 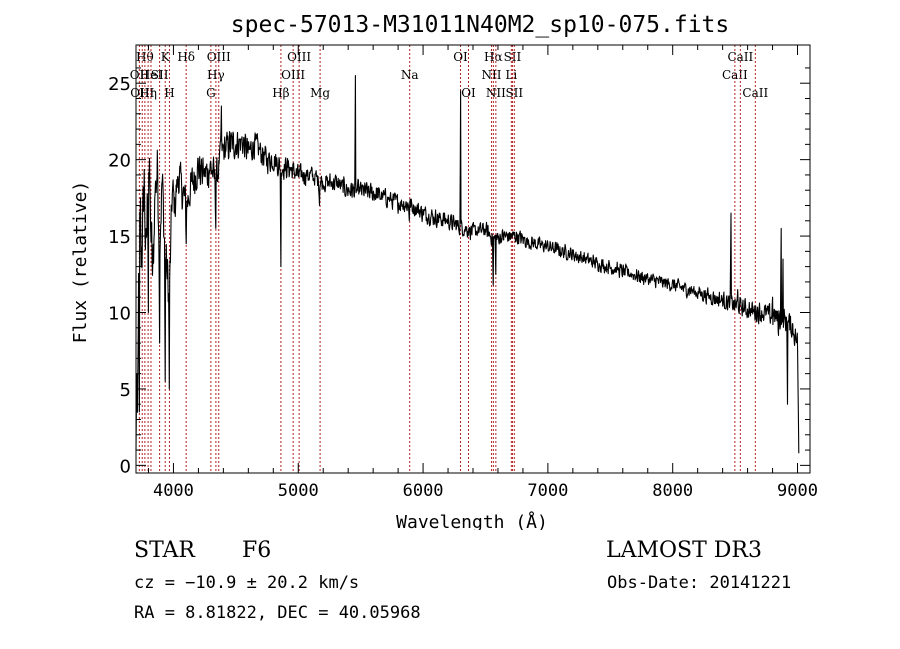 What do you see at coordinates (410, 75) in the screenshot?
I see `marker-label-16: Na` at bounding box center [410, 75].